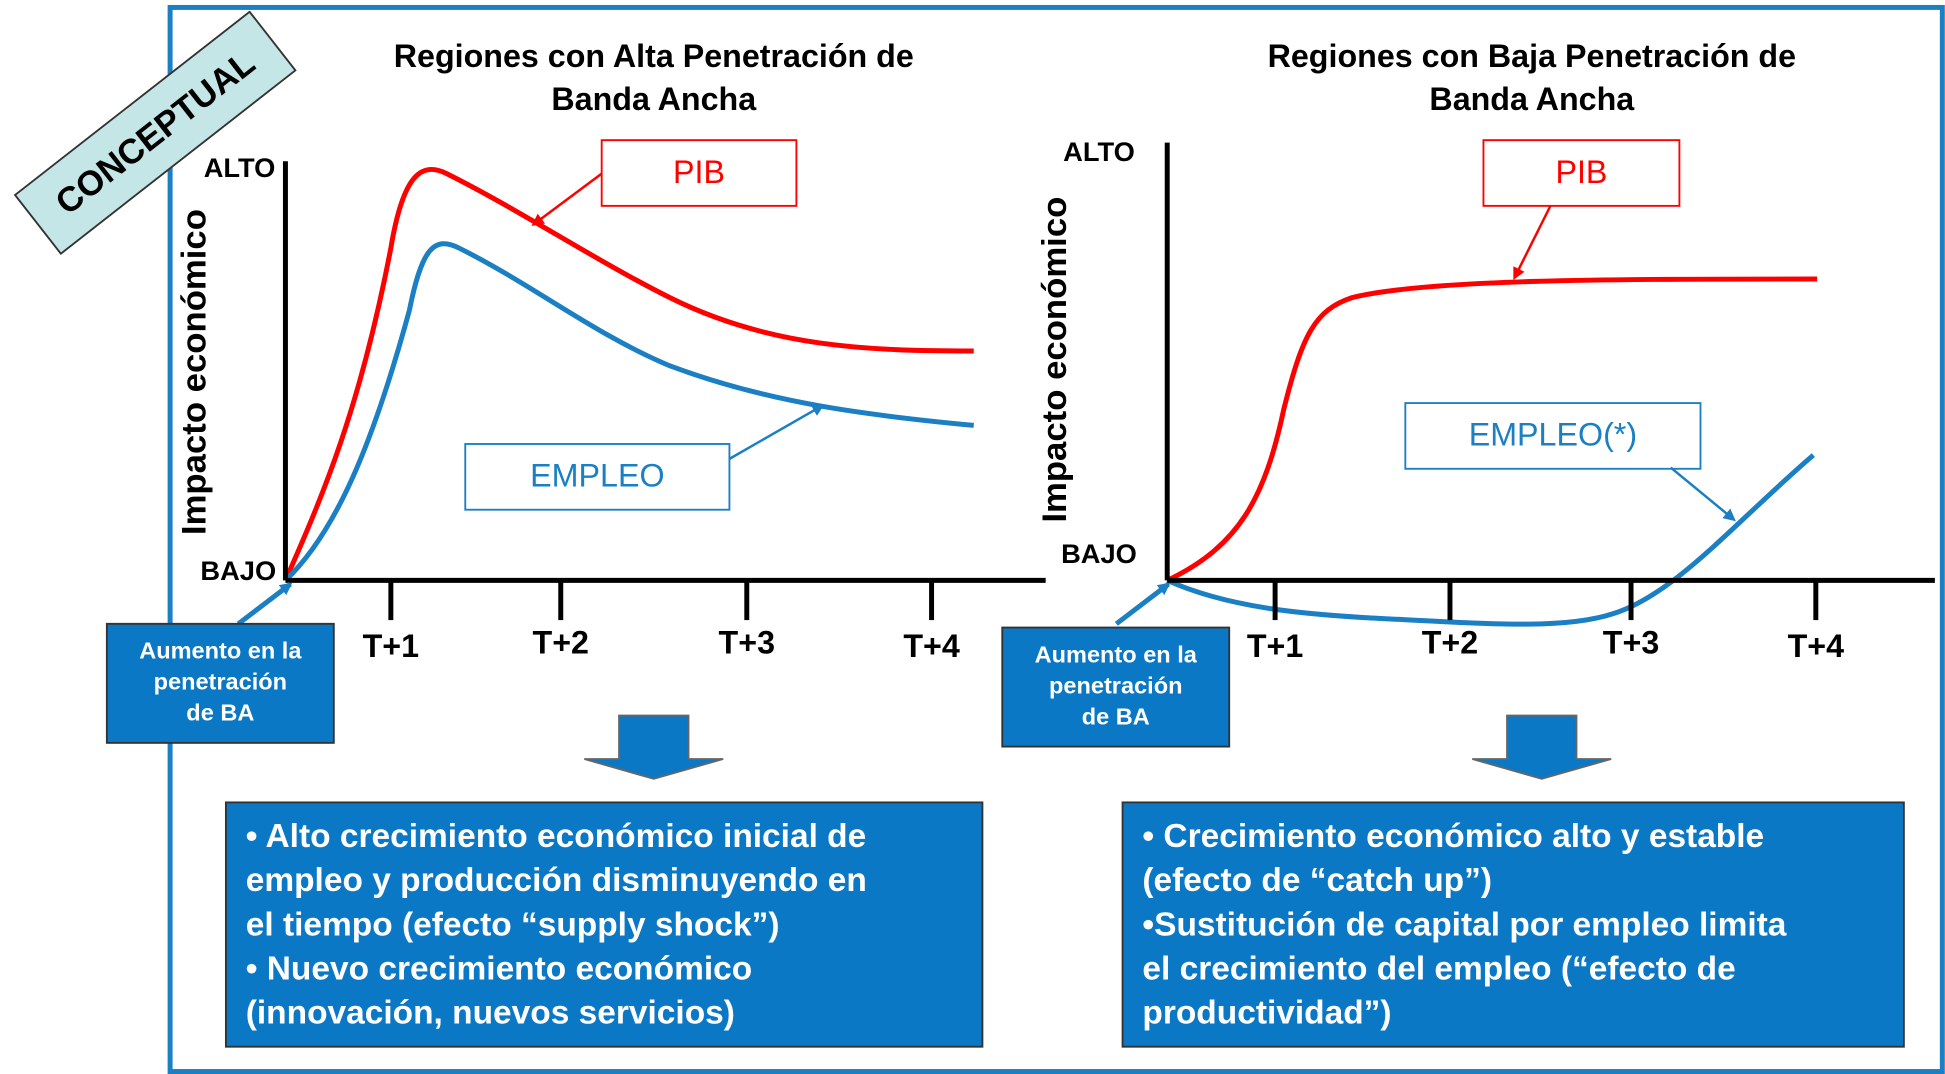 The image size is (1945, 1074). Describe the element at coordinates (1266, 1012) in the screenshot. I see `summary-line: productividad”)` at that location.